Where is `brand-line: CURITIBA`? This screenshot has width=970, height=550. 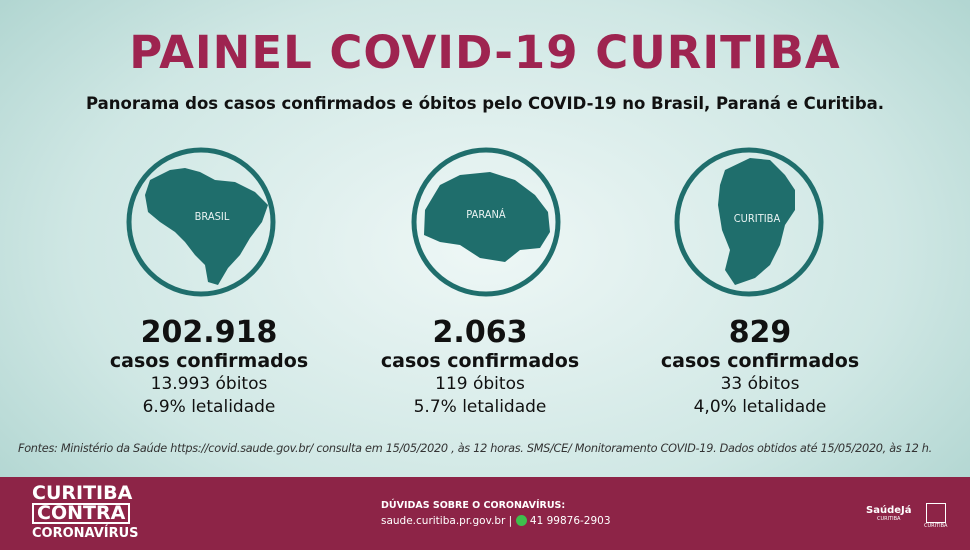 brand-line: CURITIBA is located at coordinates (82, 493).